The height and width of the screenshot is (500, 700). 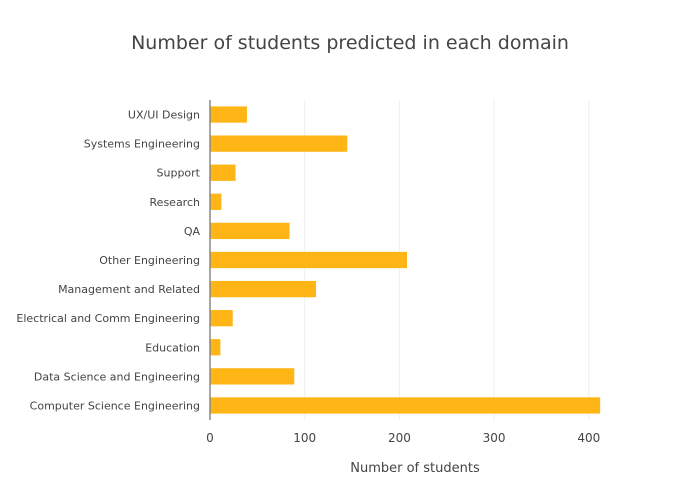 I want to click on category-label: Computer Science Engineering, so click(x=115, y=405).